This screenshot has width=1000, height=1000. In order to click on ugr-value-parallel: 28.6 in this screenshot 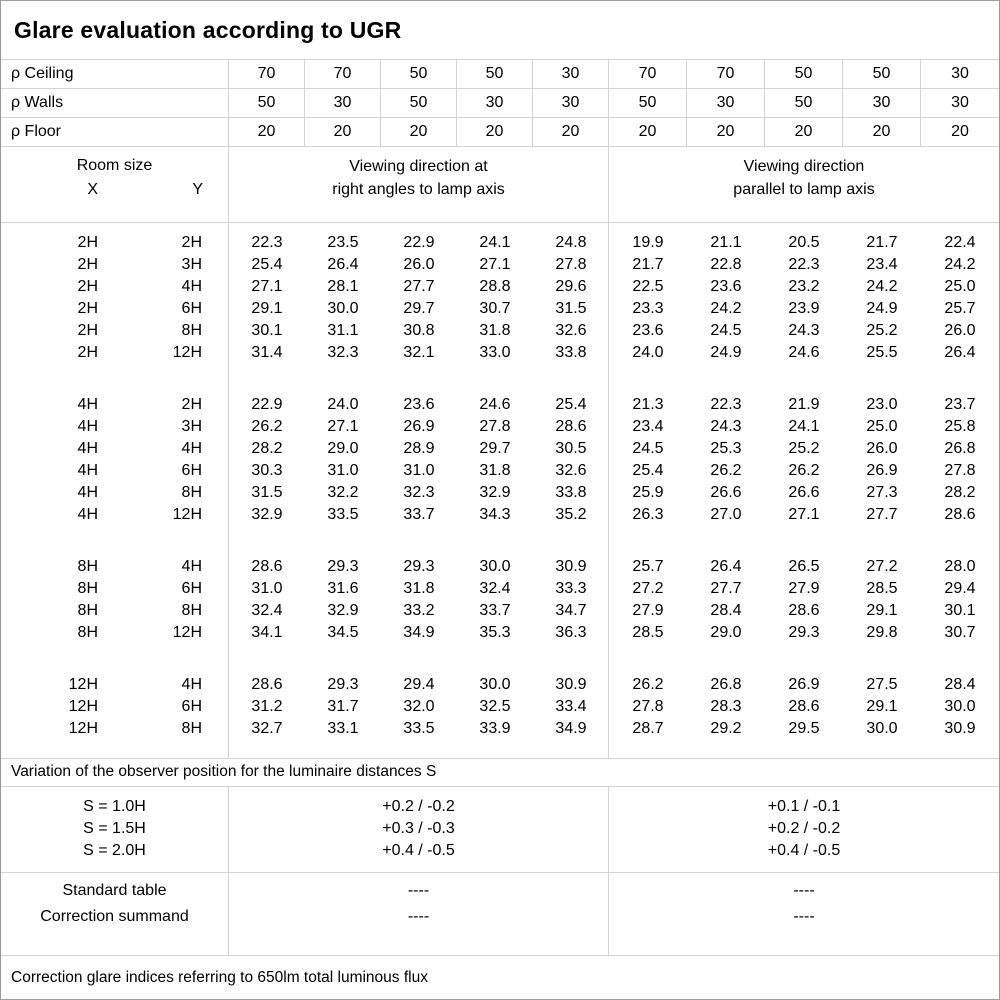, I will do `click(960, 514)`.